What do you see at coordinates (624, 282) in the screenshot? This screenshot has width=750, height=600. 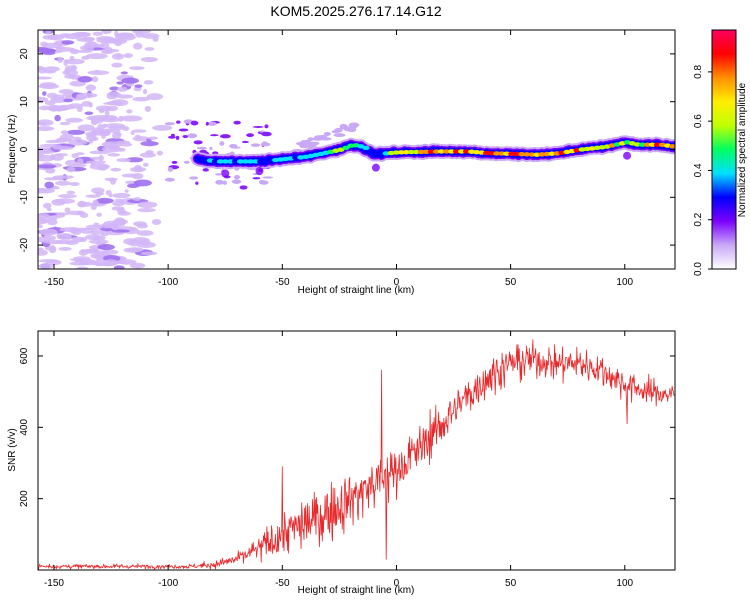 I see `spectrogram-xtick-label: 100` at bounding box center [624, 282].